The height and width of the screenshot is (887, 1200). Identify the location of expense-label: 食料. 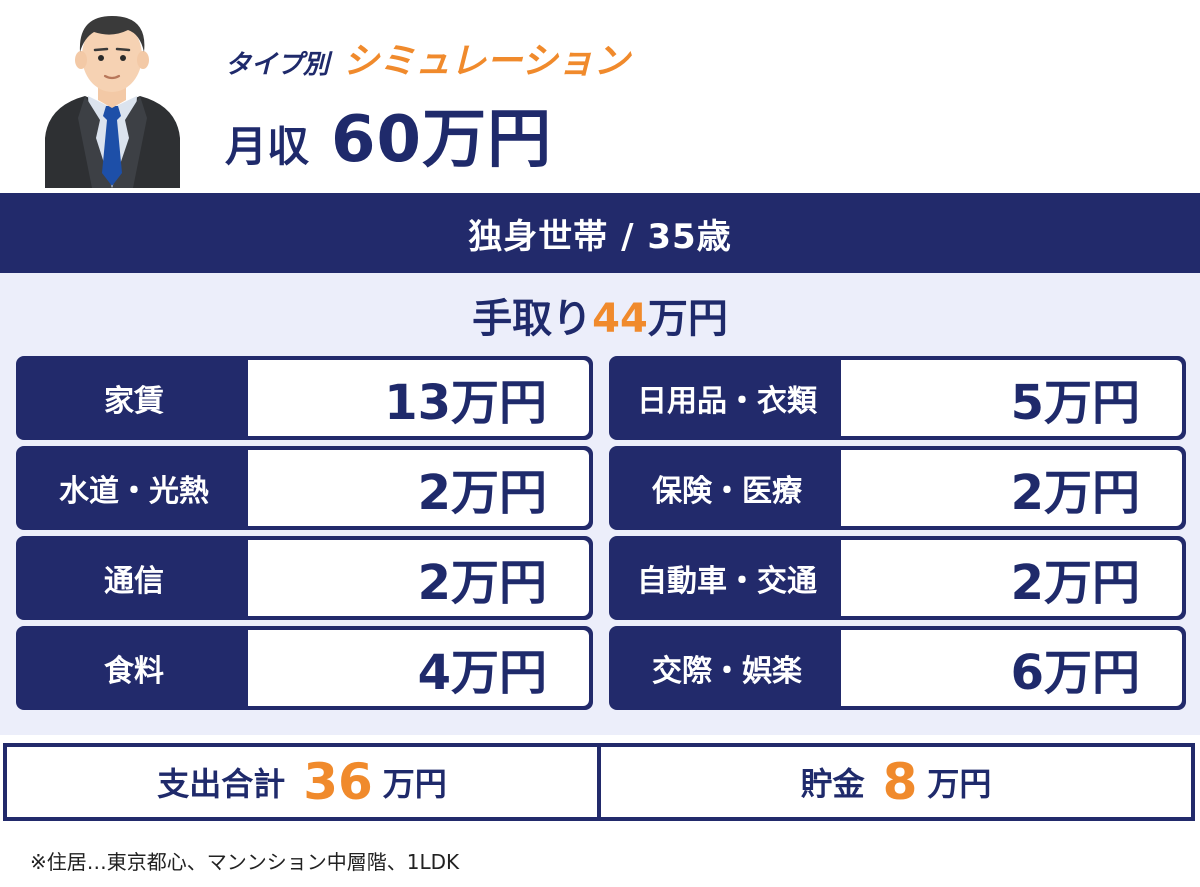
(134, 671).